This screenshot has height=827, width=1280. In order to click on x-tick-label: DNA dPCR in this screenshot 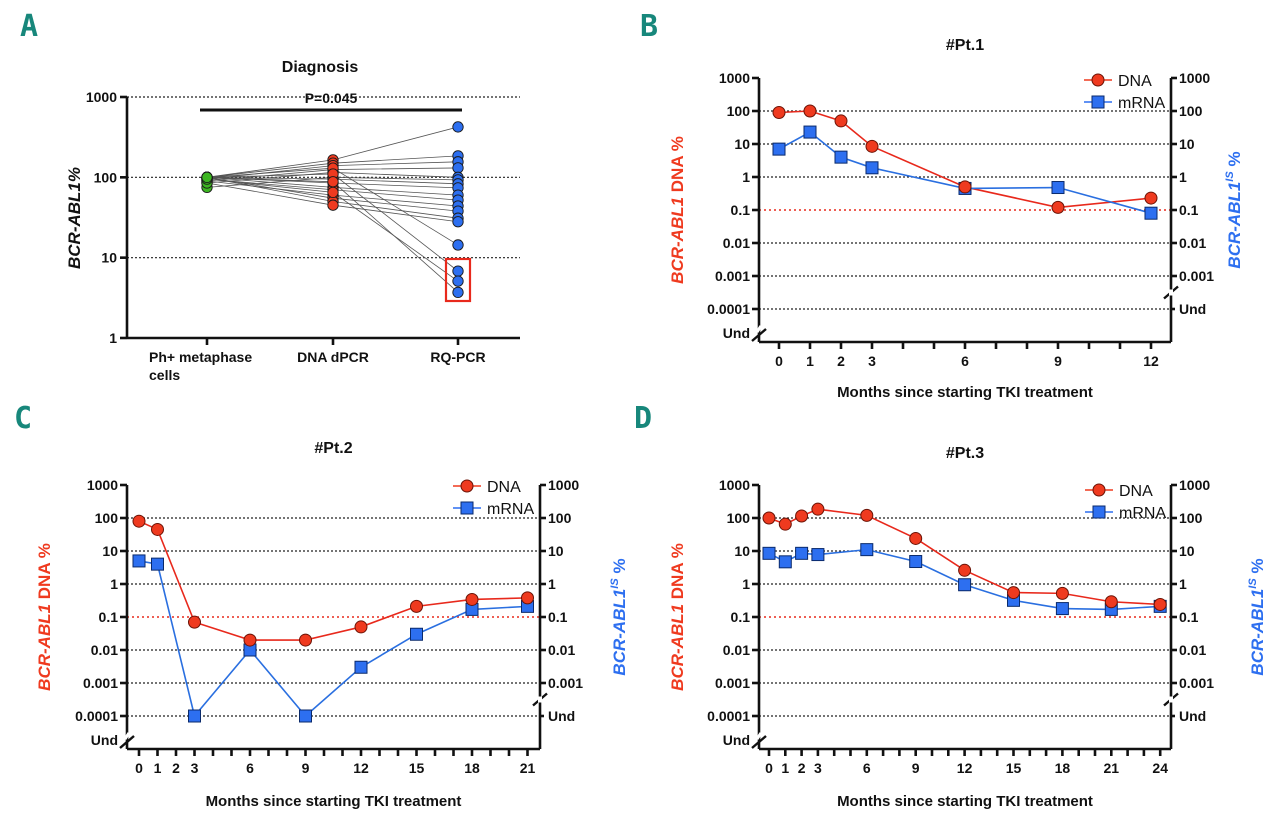, I will do `click(333, 357)`.